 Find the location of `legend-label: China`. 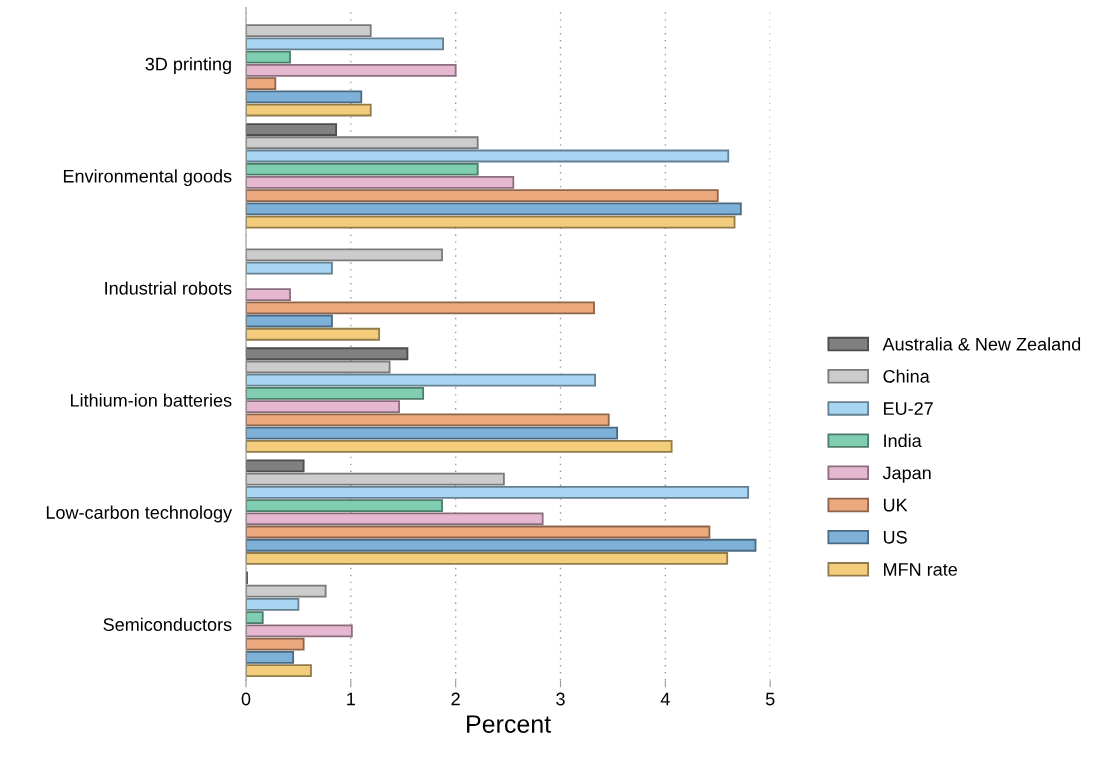

legend-label: China is located at coordinates (906, 376).